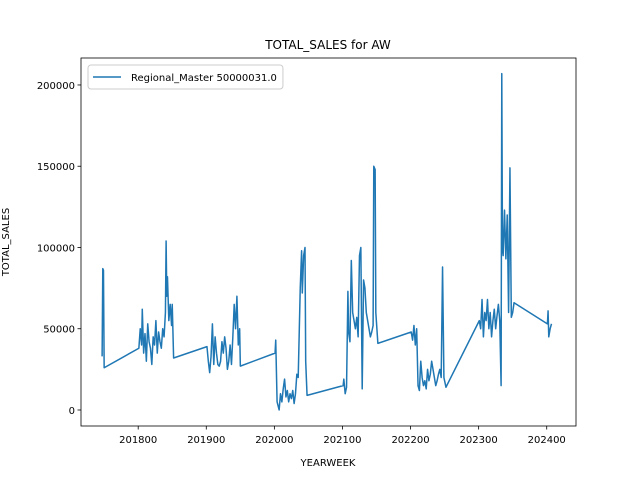 The image size is (640, 480). I want to click on y-axis-label: TOTAL_SALES, so click(6, 242).